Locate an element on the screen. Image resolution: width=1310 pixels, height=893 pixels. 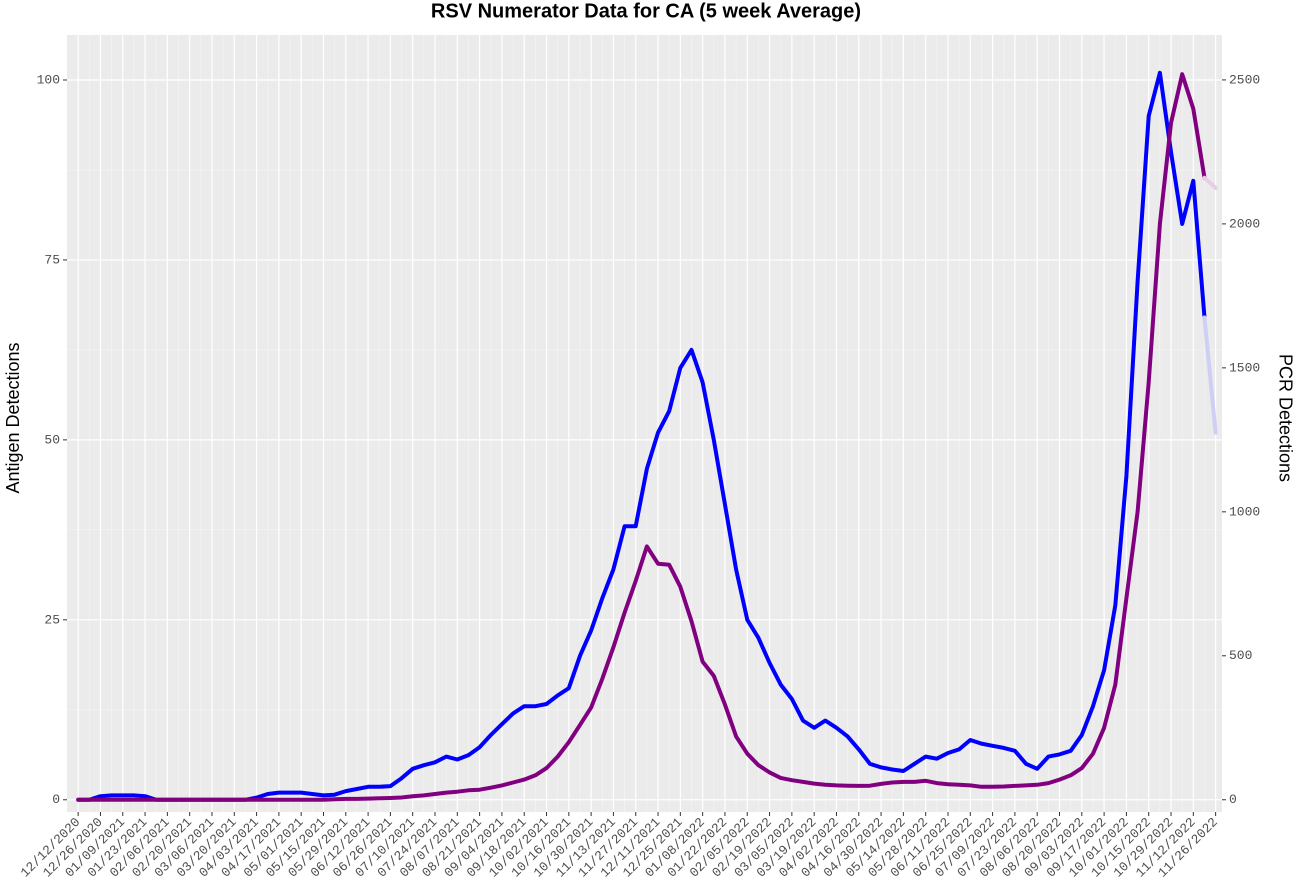
y-tick-label: 0 is located at coordinates (56, 799).